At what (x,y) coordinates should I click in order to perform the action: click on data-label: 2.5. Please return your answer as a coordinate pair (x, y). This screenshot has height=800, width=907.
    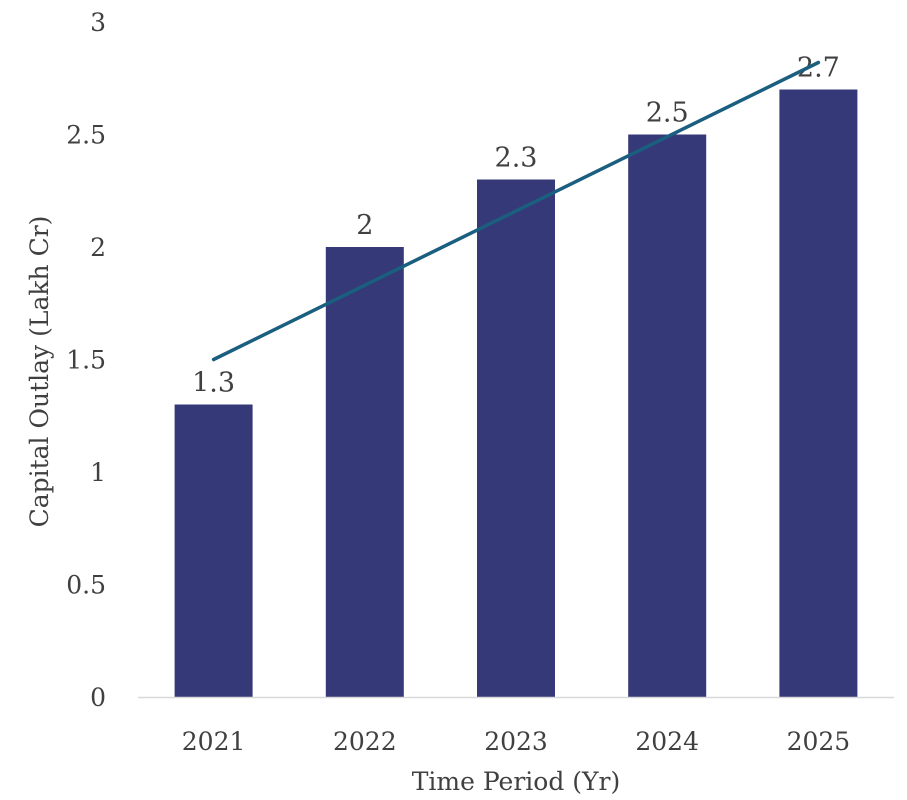
    Looking at the image, I should click on (667, 113).